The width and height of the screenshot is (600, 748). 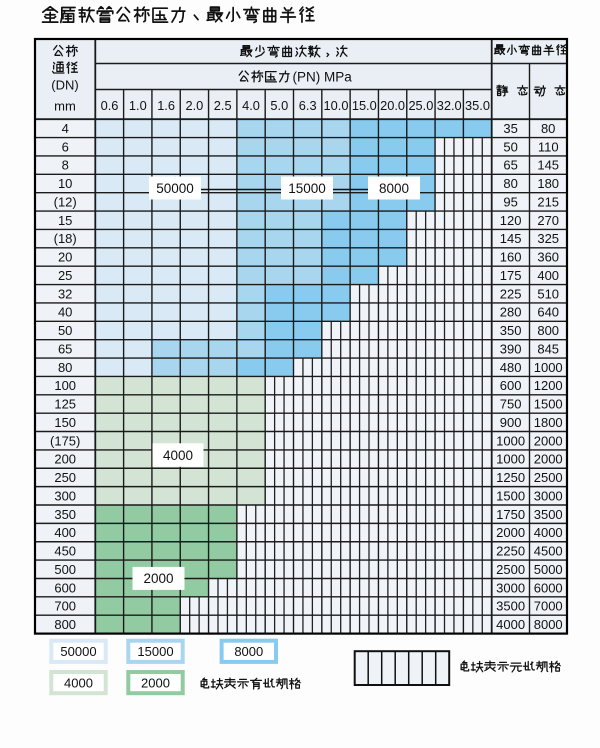 What do you see at coordinates (449, 105) in the screenshot?
I see `svg-text: 32.0` at bounding box center [449, 105].